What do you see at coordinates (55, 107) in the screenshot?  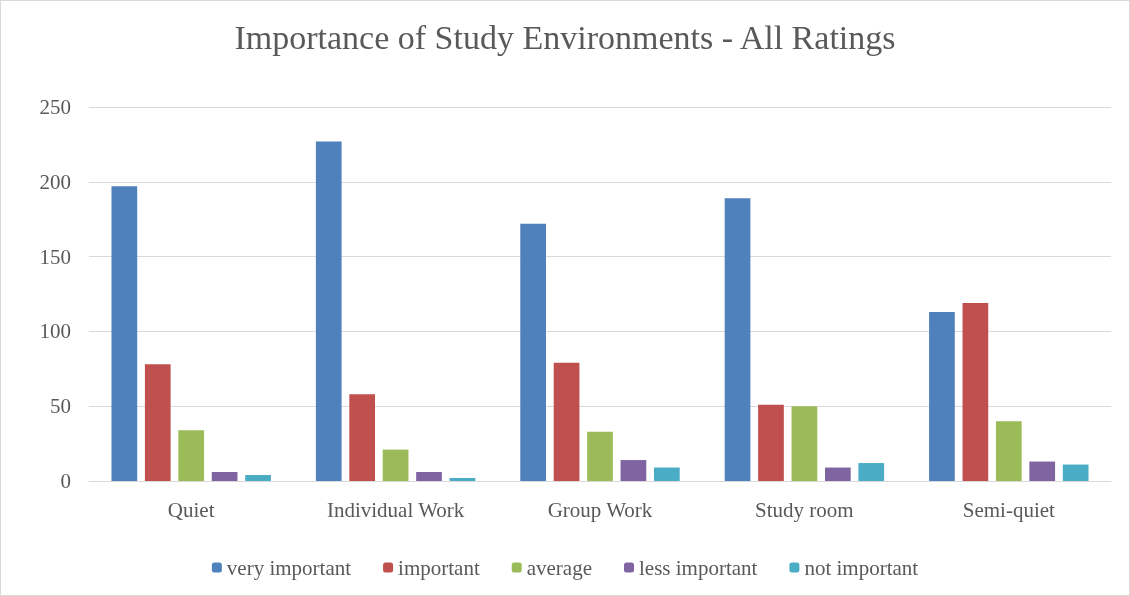 I see `y-tick-label: 250` at bounding box center [55, 107].